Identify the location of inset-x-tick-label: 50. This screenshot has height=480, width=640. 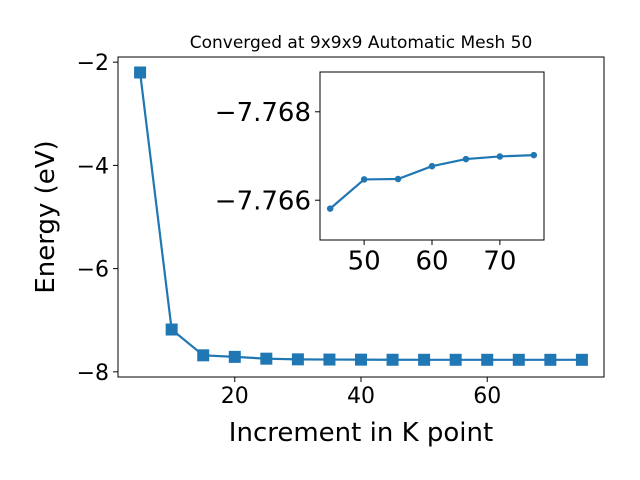
(364, 262).